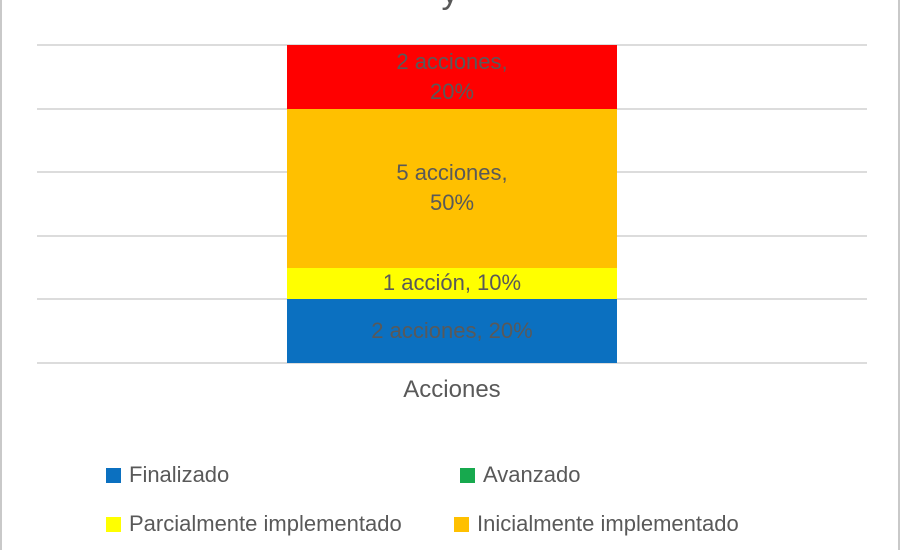 This screenshot has width=900, height=550. I want to click on legend-swatch-blue-icon, so click(113, 475).